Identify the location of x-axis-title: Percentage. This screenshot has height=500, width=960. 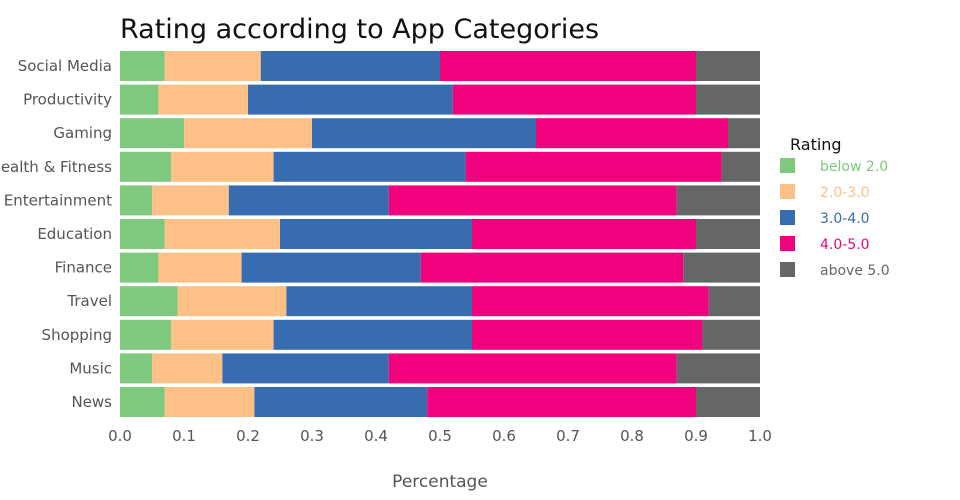
(440, 482).